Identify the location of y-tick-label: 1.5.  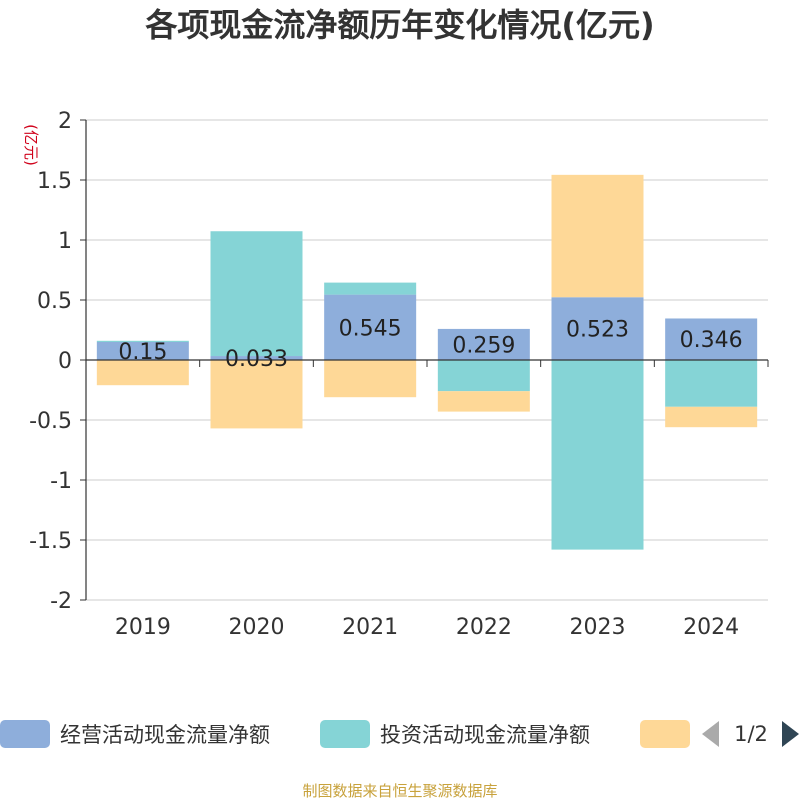
(54, 181).